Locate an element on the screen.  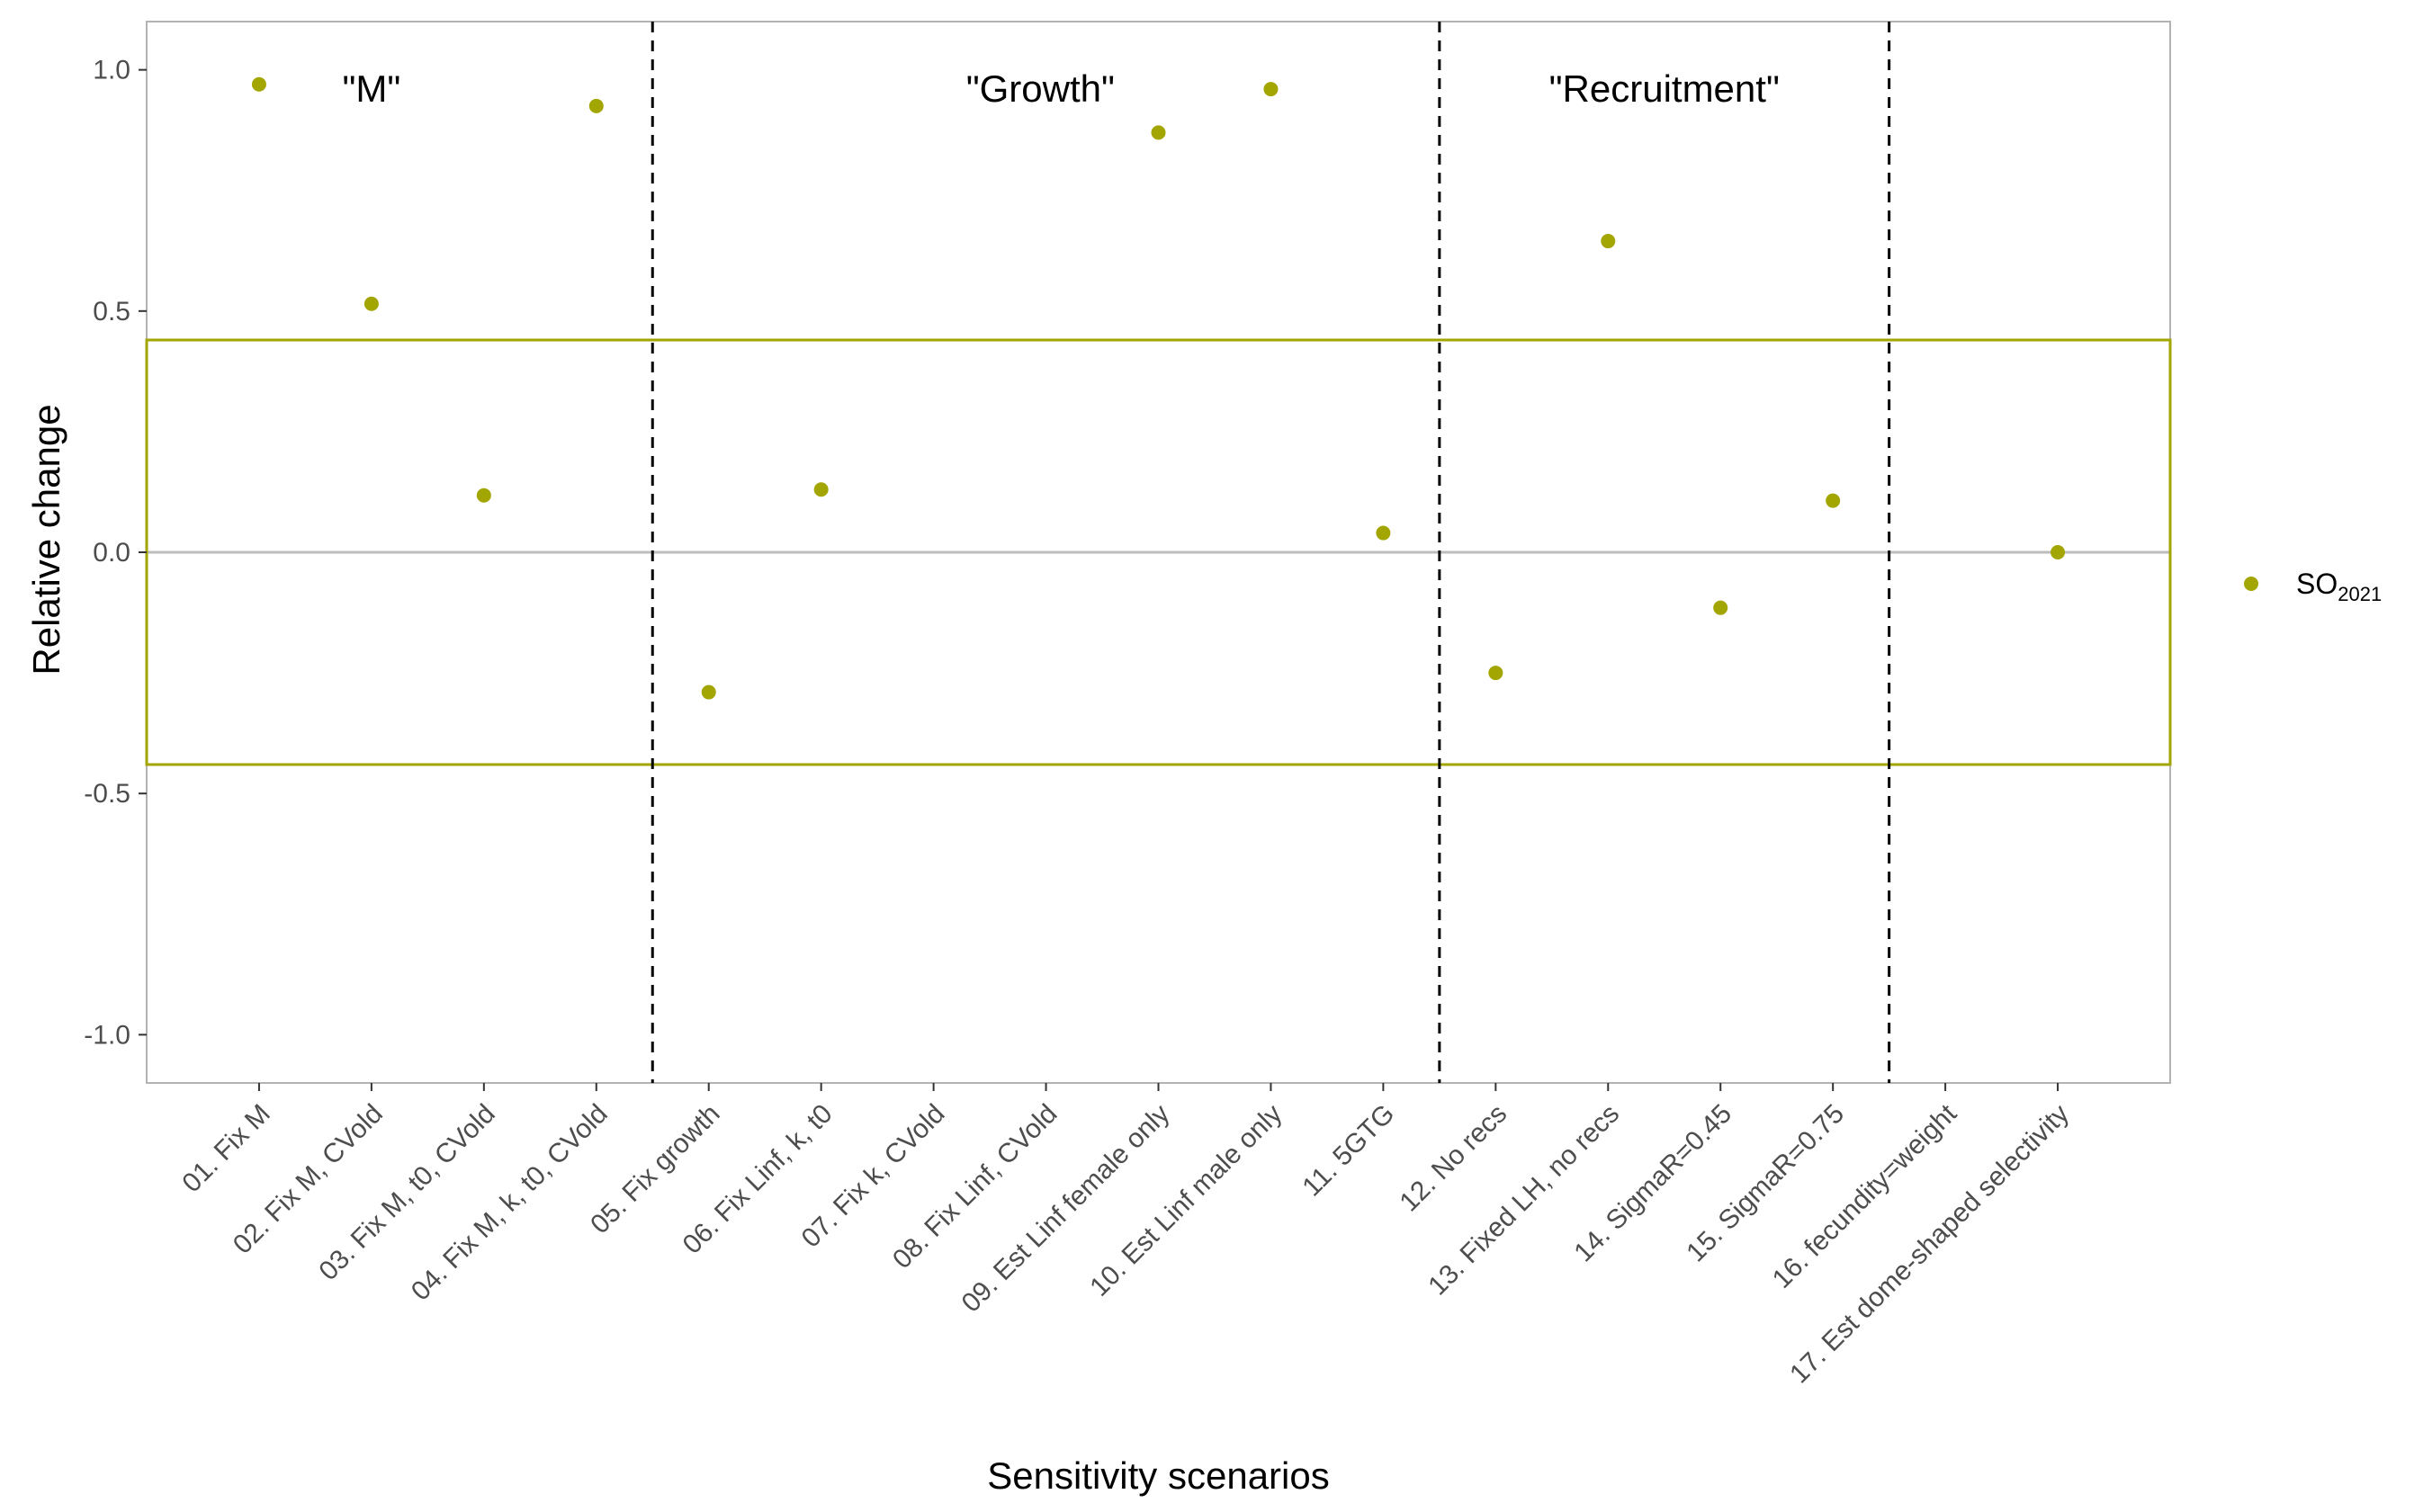
y-tick-label: 1.0 is located at coordinates (111, 70).